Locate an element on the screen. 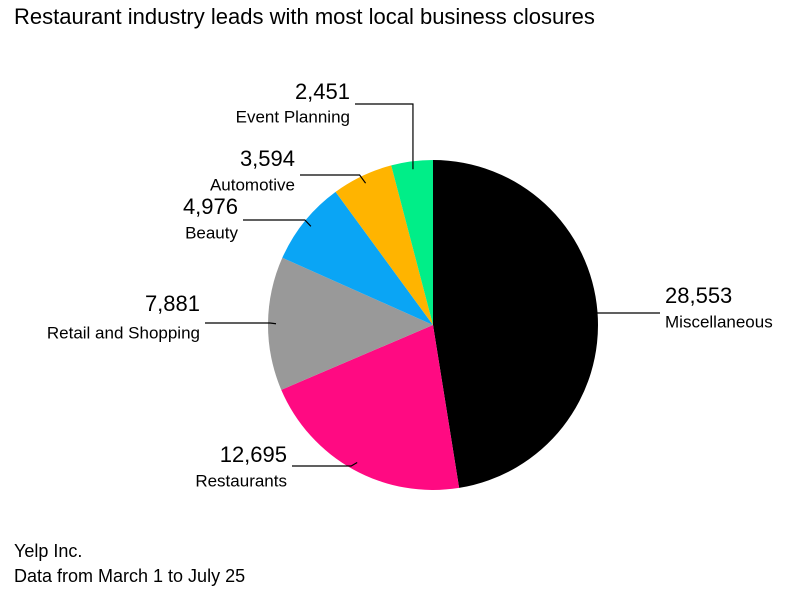 Image resolution: width=811 pixels, height=599 pixels. value-label: 7,881 is located at coordinates (172, 303).